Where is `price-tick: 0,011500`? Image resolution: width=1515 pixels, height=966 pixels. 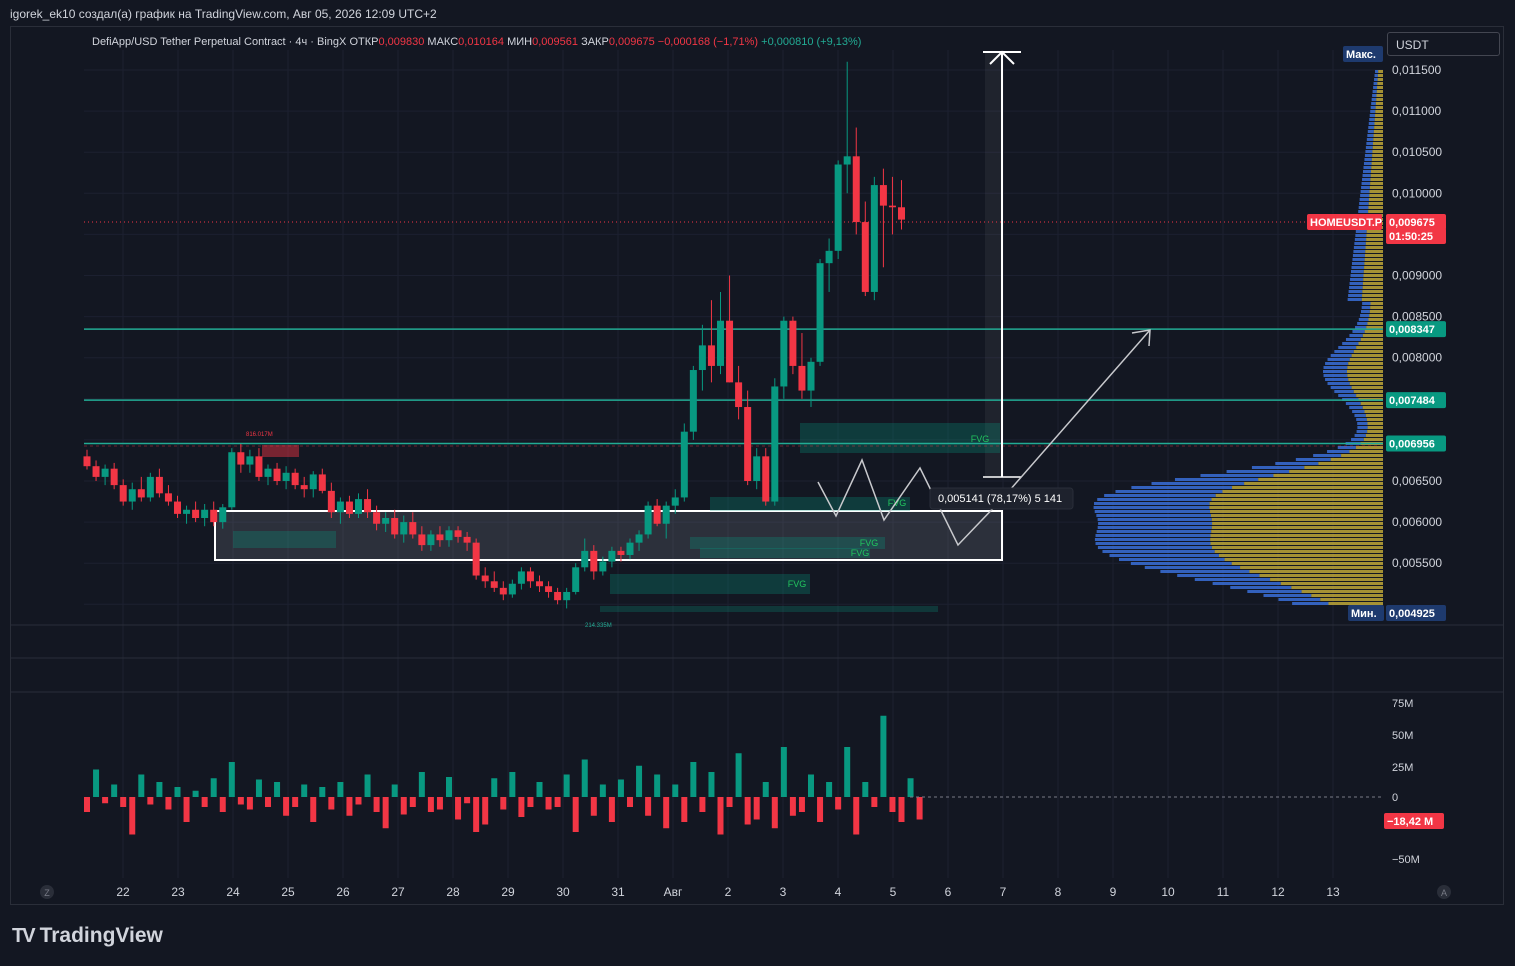
price-tick: 0,011500 is located at coordinates (1416, 70).